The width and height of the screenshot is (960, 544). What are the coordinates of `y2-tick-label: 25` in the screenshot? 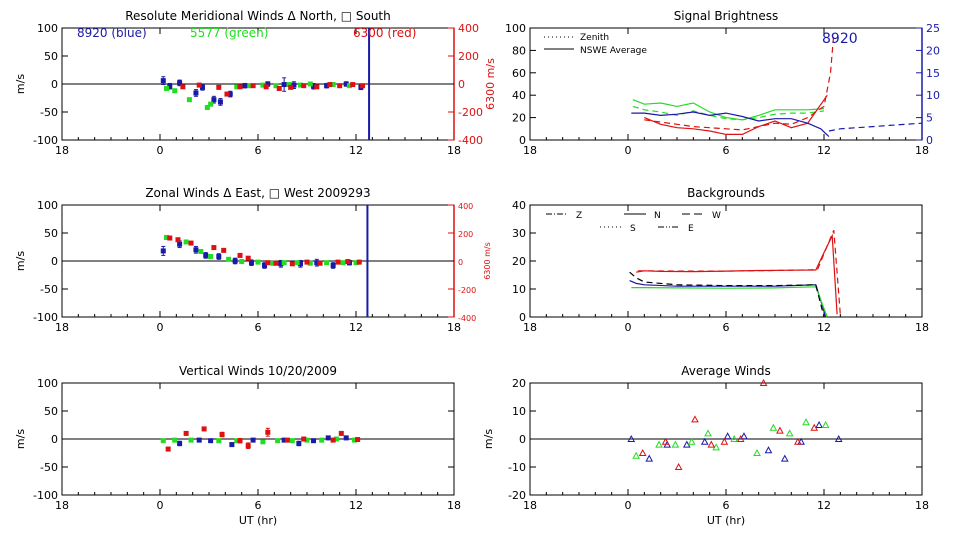 It's located at (933, 28).